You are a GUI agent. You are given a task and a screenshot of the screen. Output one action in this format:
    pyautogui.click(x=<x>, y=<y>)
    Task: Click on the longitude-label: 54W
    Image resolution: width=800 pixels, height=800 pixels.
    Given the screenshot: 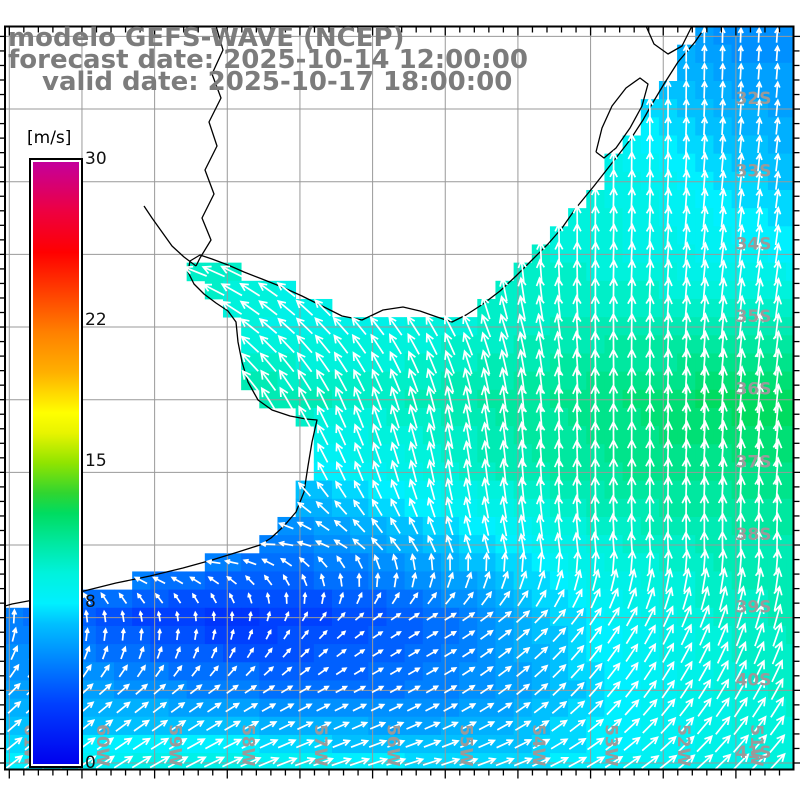 What is the action you would take?
    pyautogui.click(x=538, y=745)
    